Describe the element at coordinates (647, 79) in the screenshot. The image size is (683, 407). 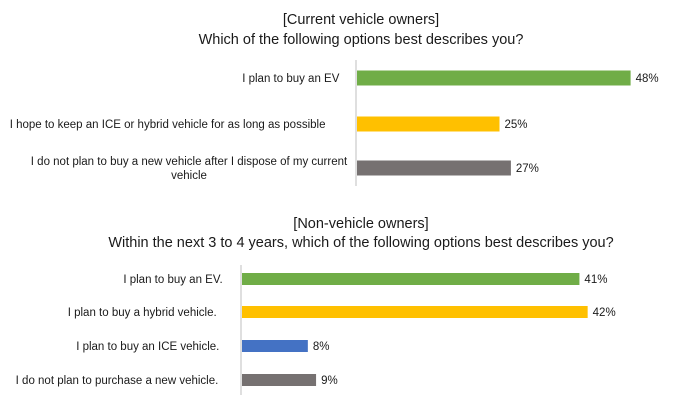
I see `chart1-value-label-1: 48%` at that location.